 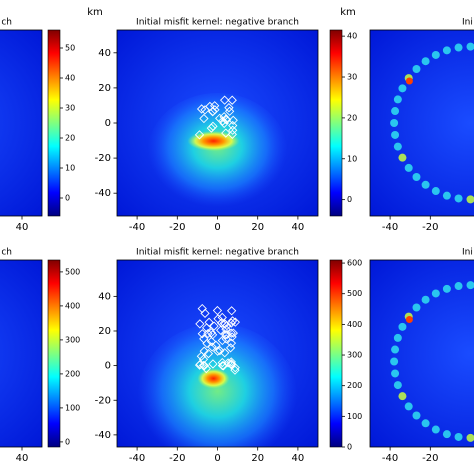 I want to click on heatmap-bg, so click(x=422, y=353).